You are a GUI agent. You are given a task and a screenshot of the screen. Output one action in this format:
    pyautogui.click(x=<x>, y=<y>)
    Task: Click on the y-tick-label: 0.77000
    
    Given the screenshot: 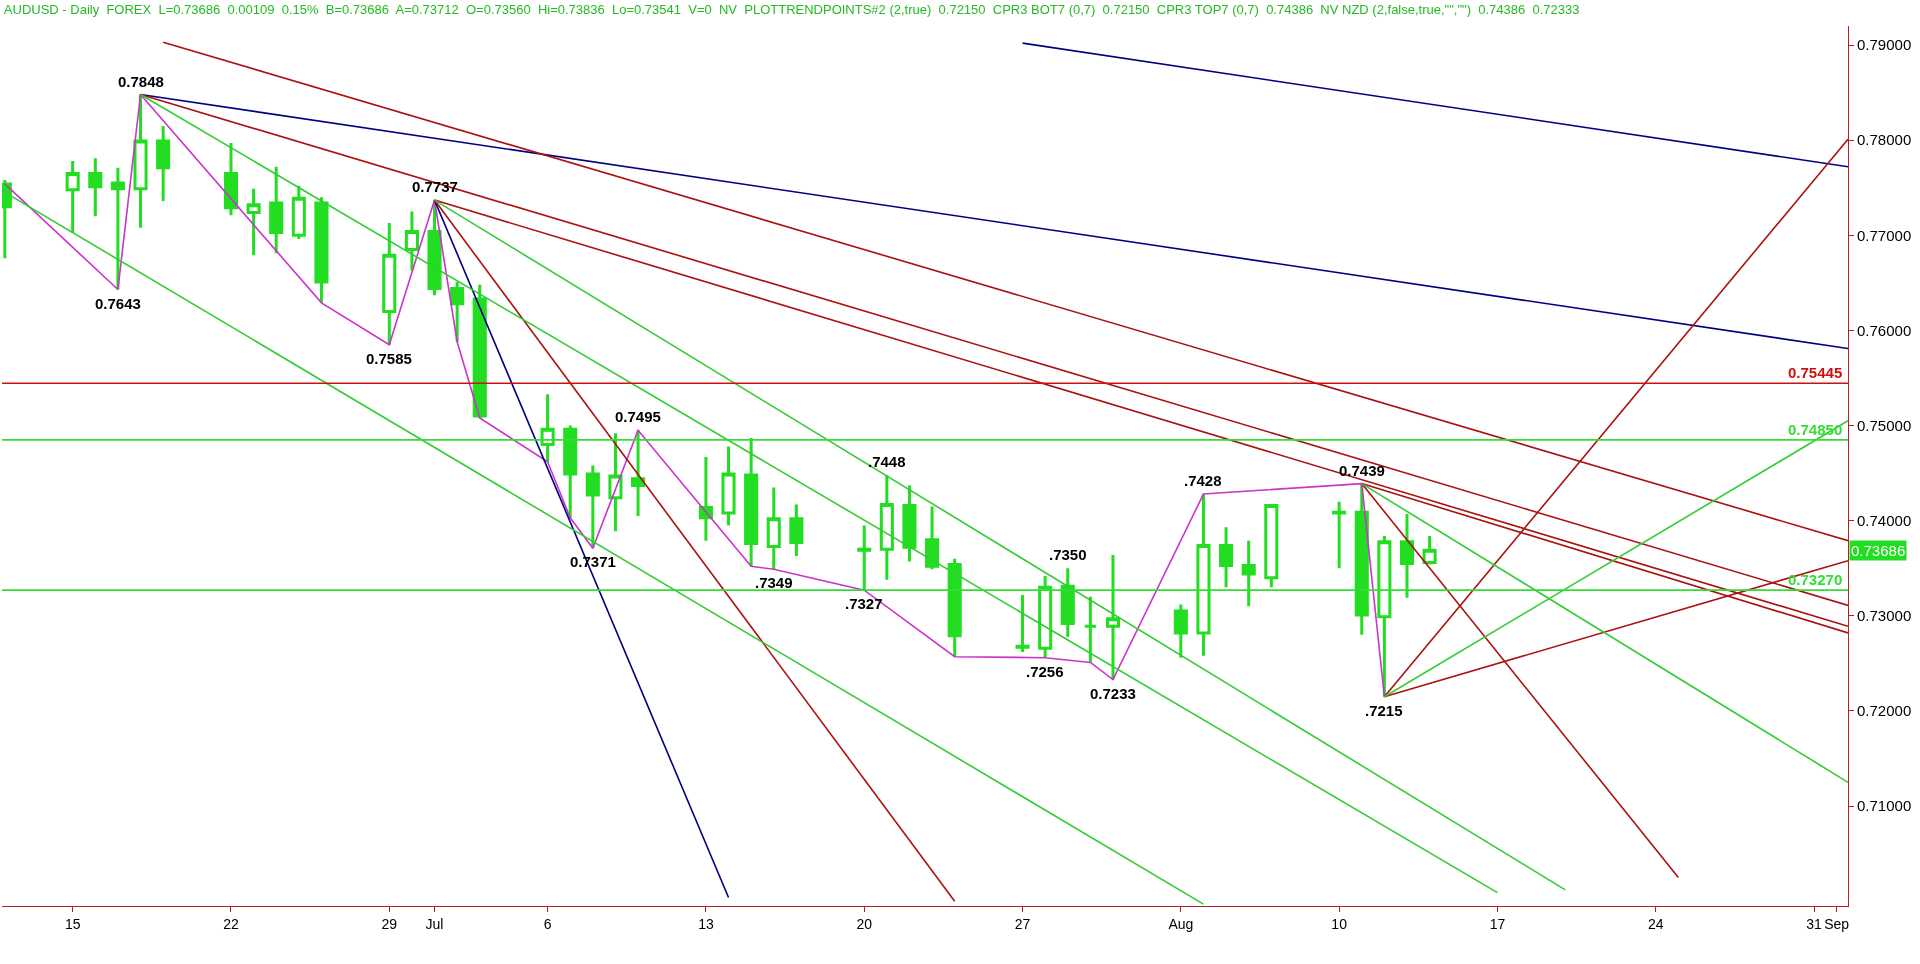 What is the action you would take?
    pyautogui.click(x=1884, y=235)
    